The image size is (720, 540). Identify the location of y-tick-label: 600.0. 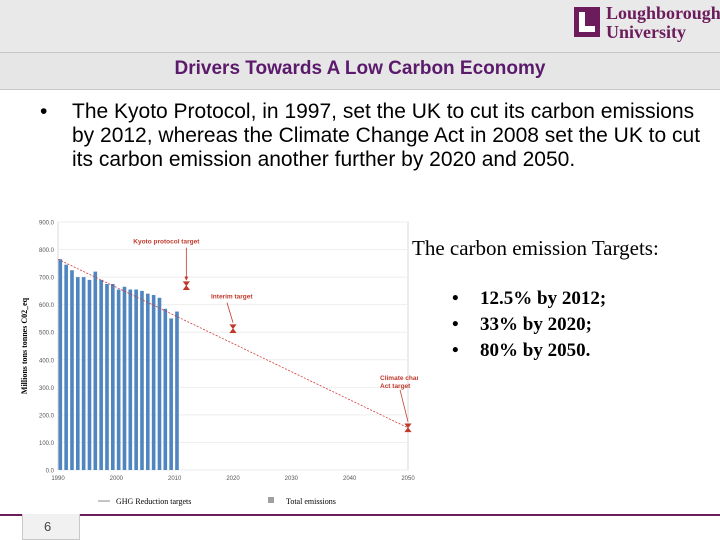
(47, 306).